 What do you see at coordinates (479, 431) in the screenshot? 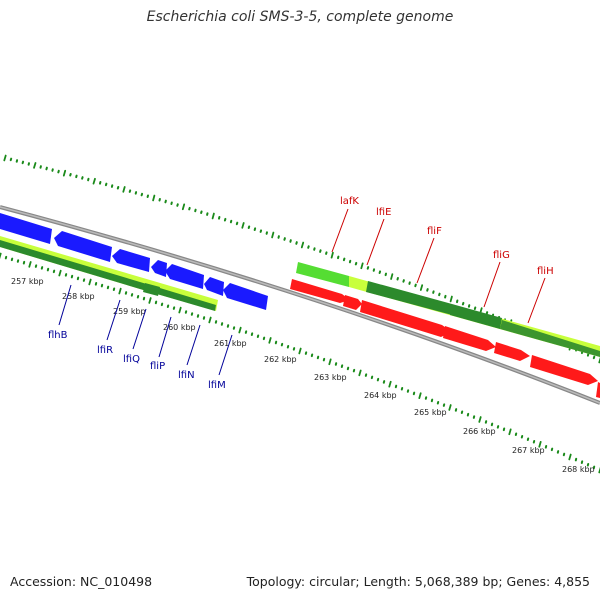
I see `scale-label: 266 kbp` at bounding box center [479, 431].